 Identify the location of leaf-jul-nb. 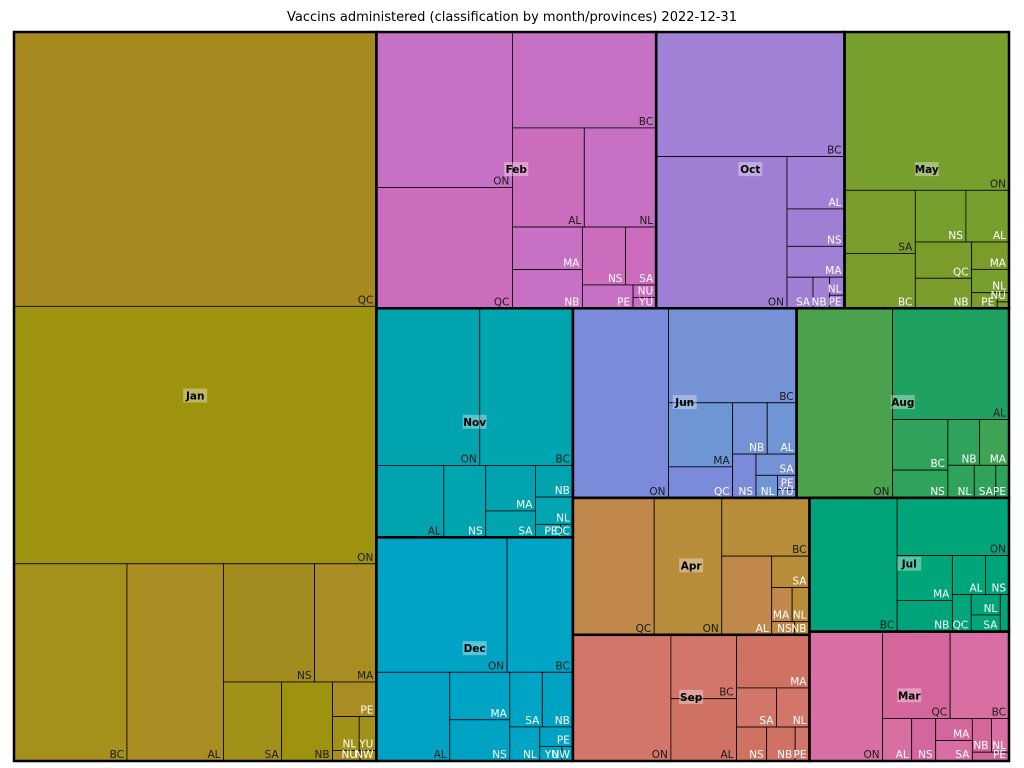
(924, 616).